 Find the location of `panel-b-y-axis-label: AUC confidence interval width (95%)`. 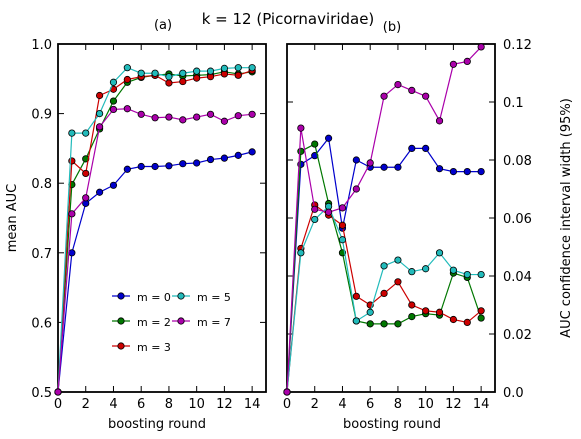

panel-b-y-axis-label: AUC confidence interval width (95%) is located at coordinates (566, 218).